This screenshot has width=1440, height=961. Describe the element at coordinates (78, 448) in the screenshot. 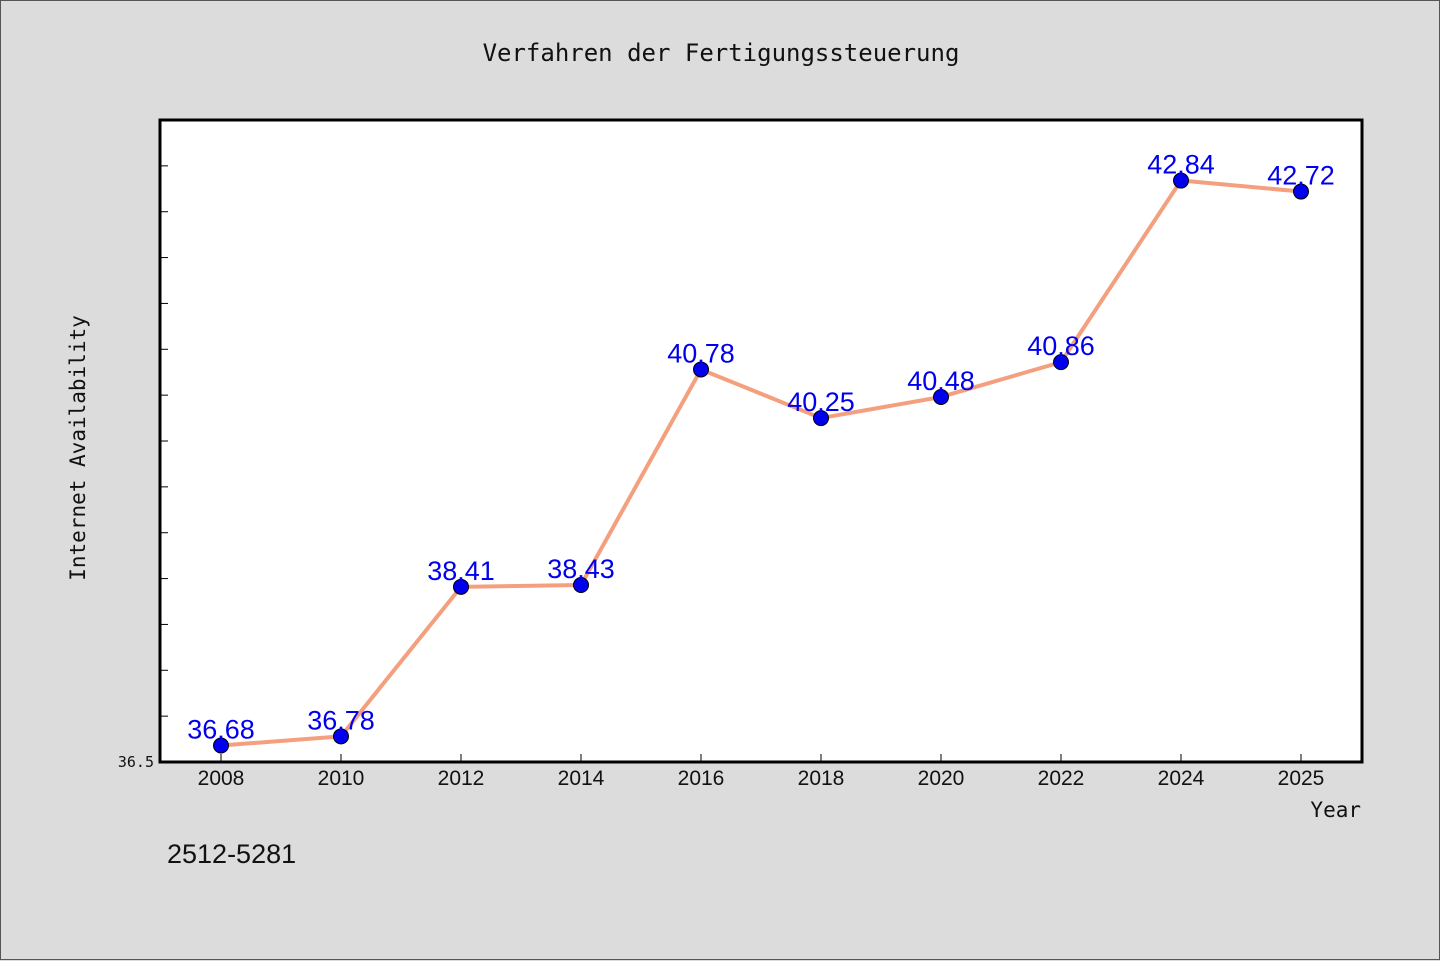

I see `y-axis-label: Internet Availability` at that location.